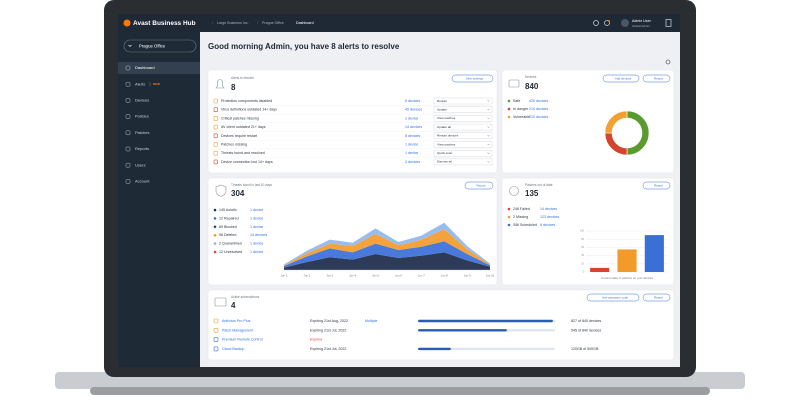  Describe the element at coordinates (375, 276) in the screenshot. I see `x-tick-label: Jun 5` at that location.